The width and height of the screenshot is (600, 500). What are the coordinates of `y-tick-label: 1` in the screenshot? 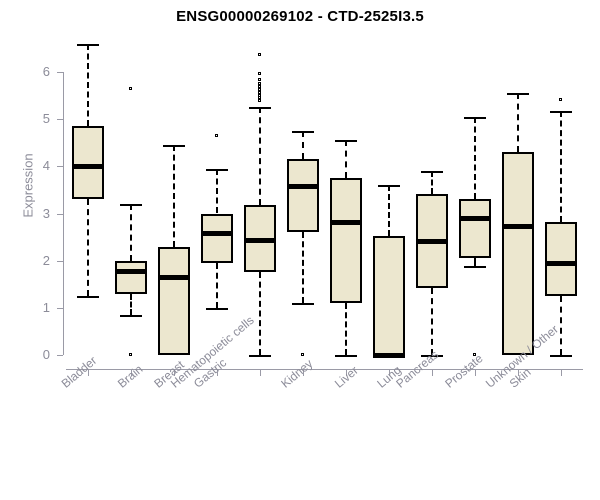 It's located at (46, 307).